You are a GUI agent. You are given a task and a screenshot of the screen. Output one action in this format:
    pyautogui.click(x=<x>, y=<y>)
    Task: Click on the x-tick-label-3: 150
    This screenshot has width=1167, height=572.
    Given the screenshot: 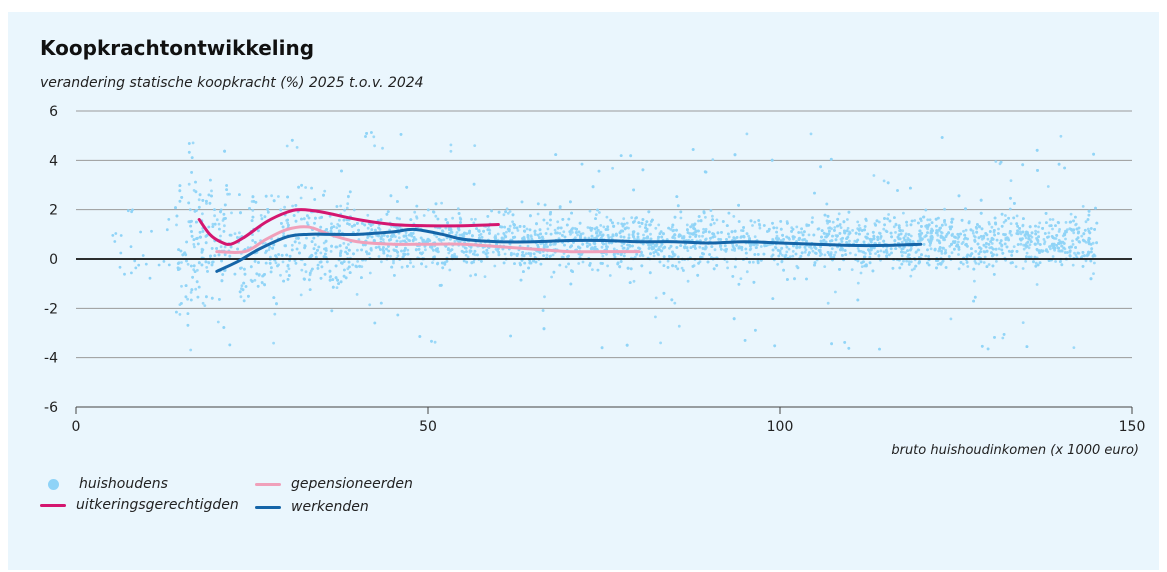 What is the action you would take?
    pyautogui.click(x=1132, y=427)
    